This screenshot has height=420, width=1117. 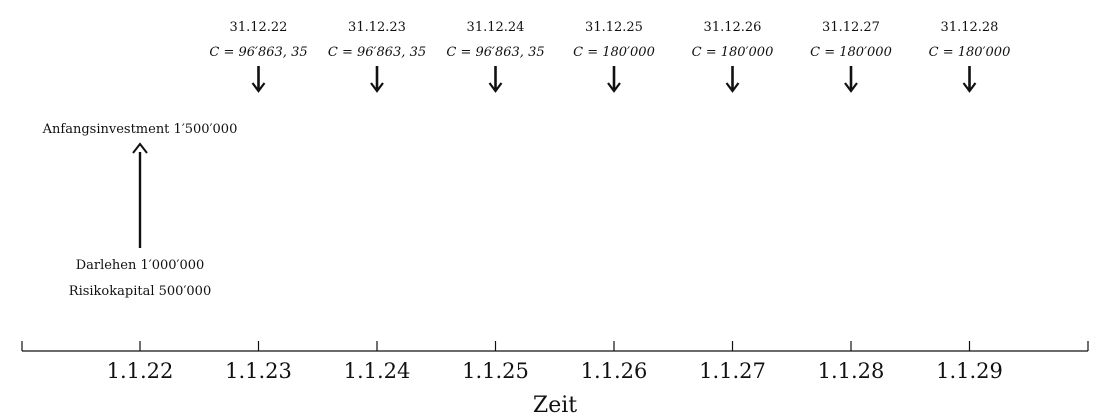 I want to click on payment-date: 31.12.23, so click(x=377, y=27).